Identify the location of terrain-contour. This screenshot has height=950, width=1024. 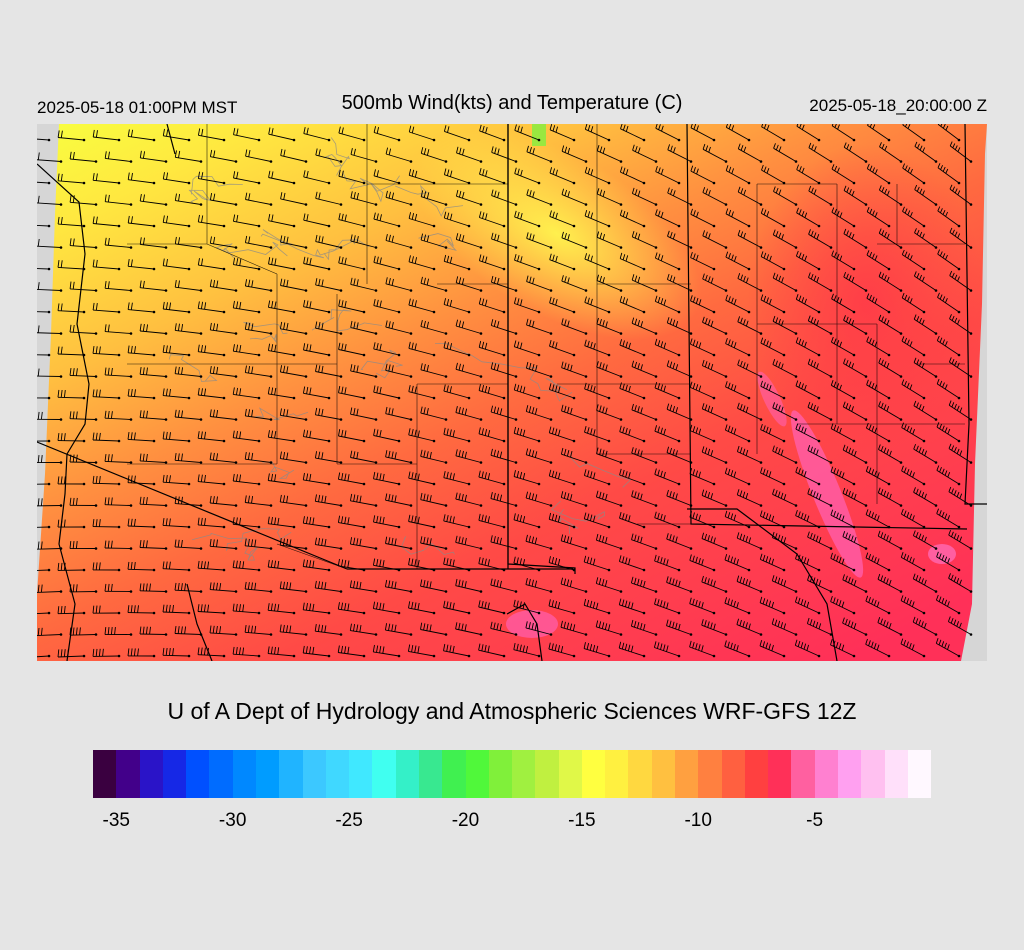
(346, 250).